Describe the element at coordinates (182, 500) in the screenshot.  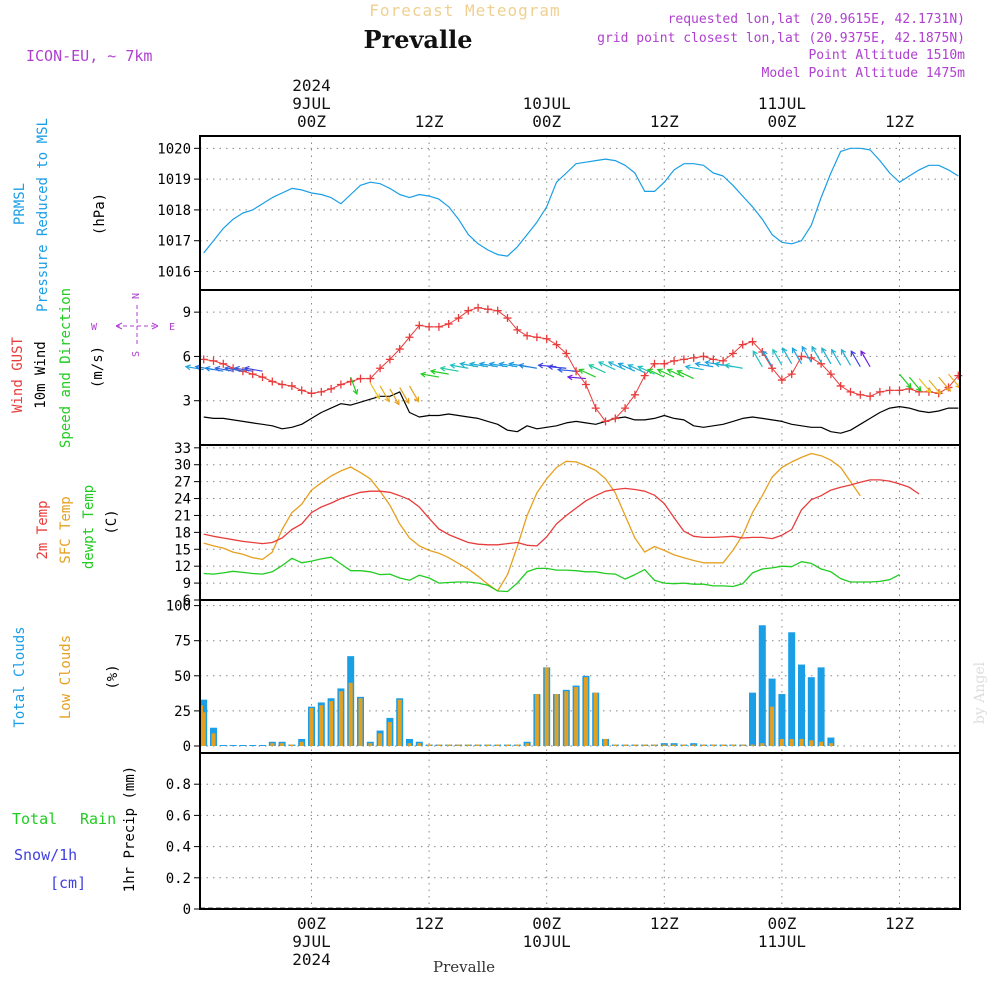
I see `temp-tick-label: 24` at that location.